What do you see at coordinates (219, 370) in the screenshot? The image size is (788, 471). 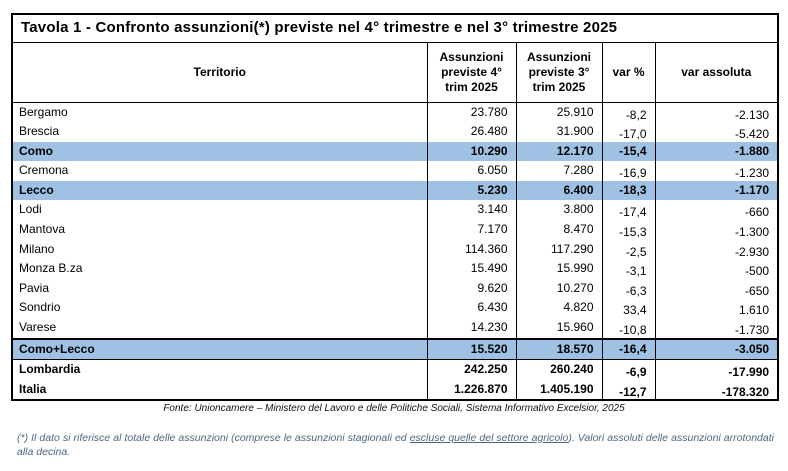 I see `cell-territory: Lombardia` at bounding box center [219, 370].